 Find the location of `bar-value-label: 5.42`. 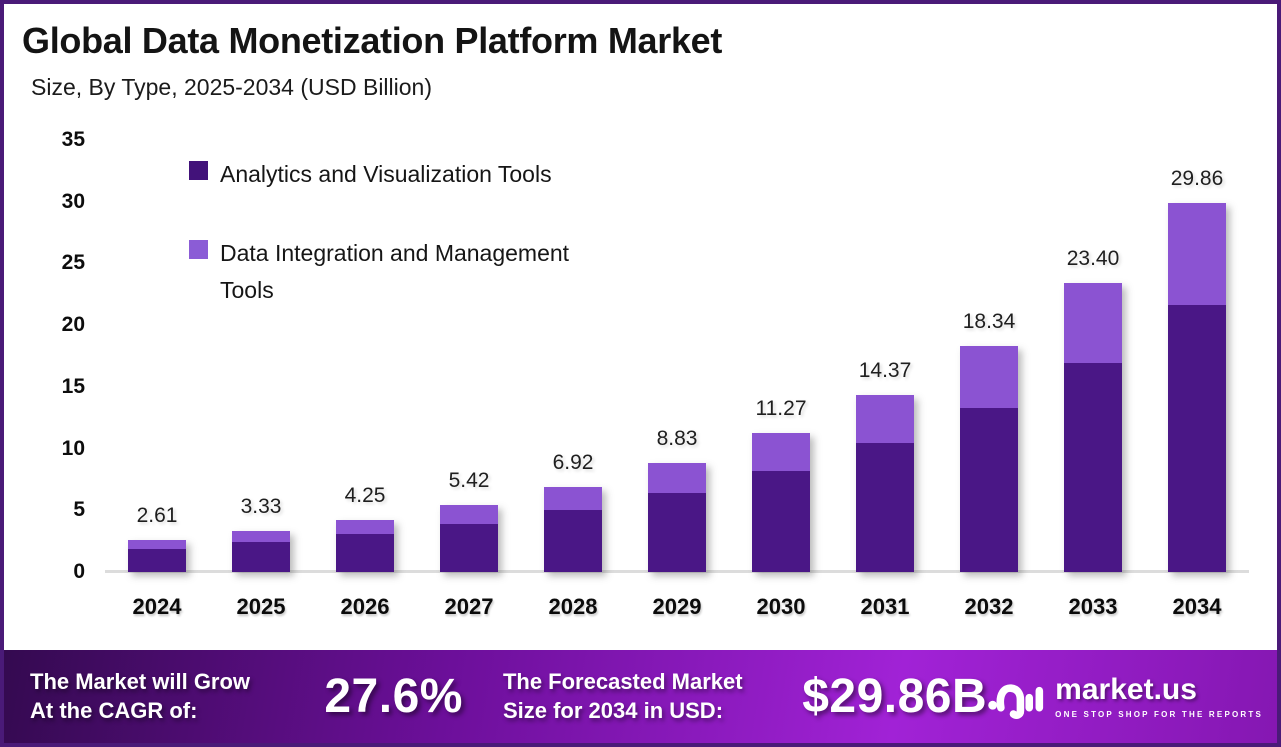

bar-value-label: 5.42 is located at coordinates (469, 481).